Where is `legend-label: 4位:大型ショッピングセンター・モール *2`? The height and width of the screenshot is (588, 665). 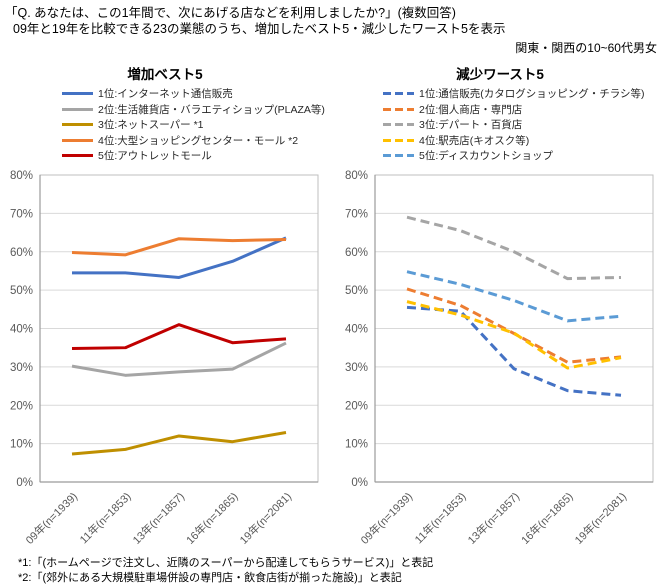 legend-label: 4位:大型ショッピングセンター・モール *2 is located at coordinates (198, 140).